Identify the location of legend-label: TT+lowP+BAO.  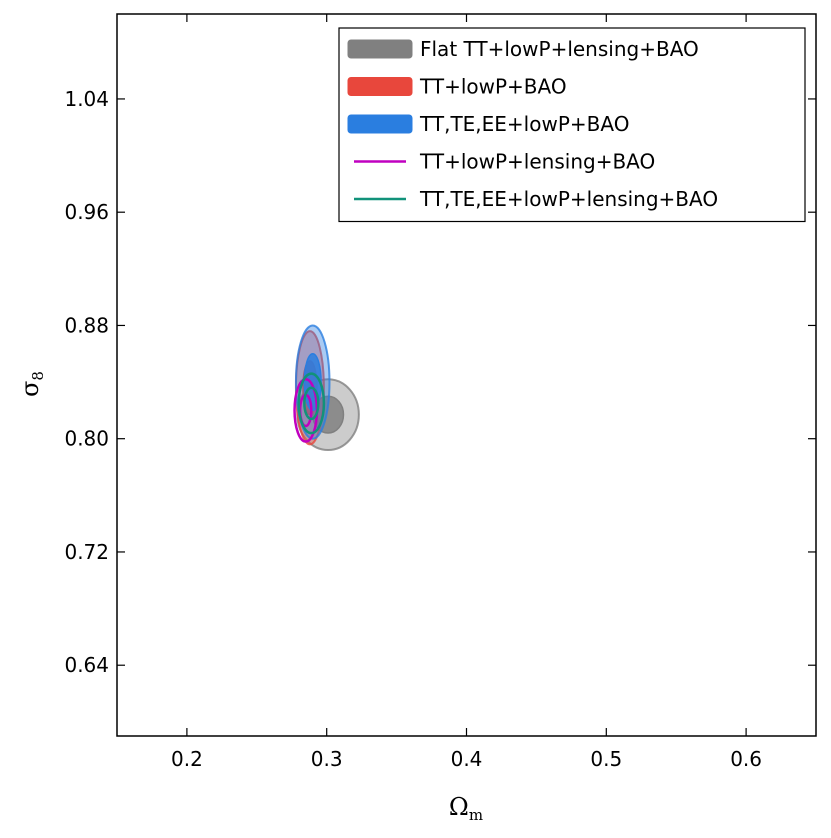
(493, 87).